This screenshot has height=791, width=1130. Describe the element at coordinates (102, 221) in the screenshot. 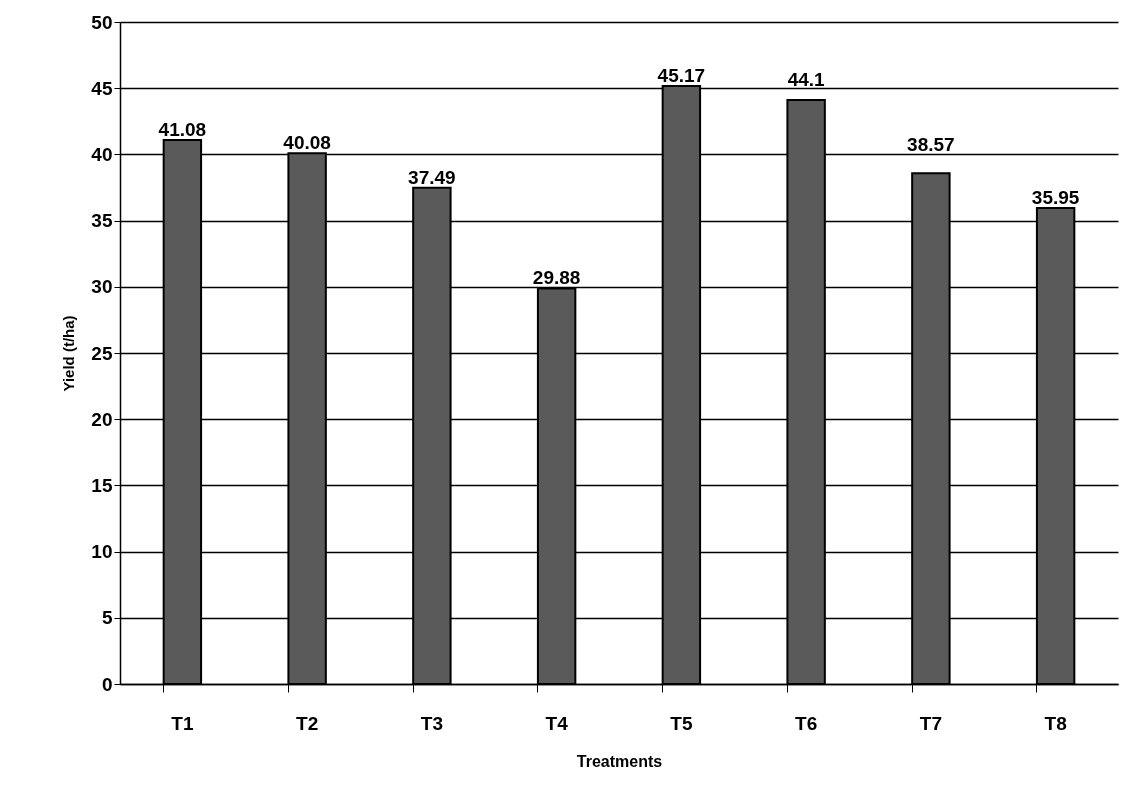

I see `y-tick-label: 35` at that location.